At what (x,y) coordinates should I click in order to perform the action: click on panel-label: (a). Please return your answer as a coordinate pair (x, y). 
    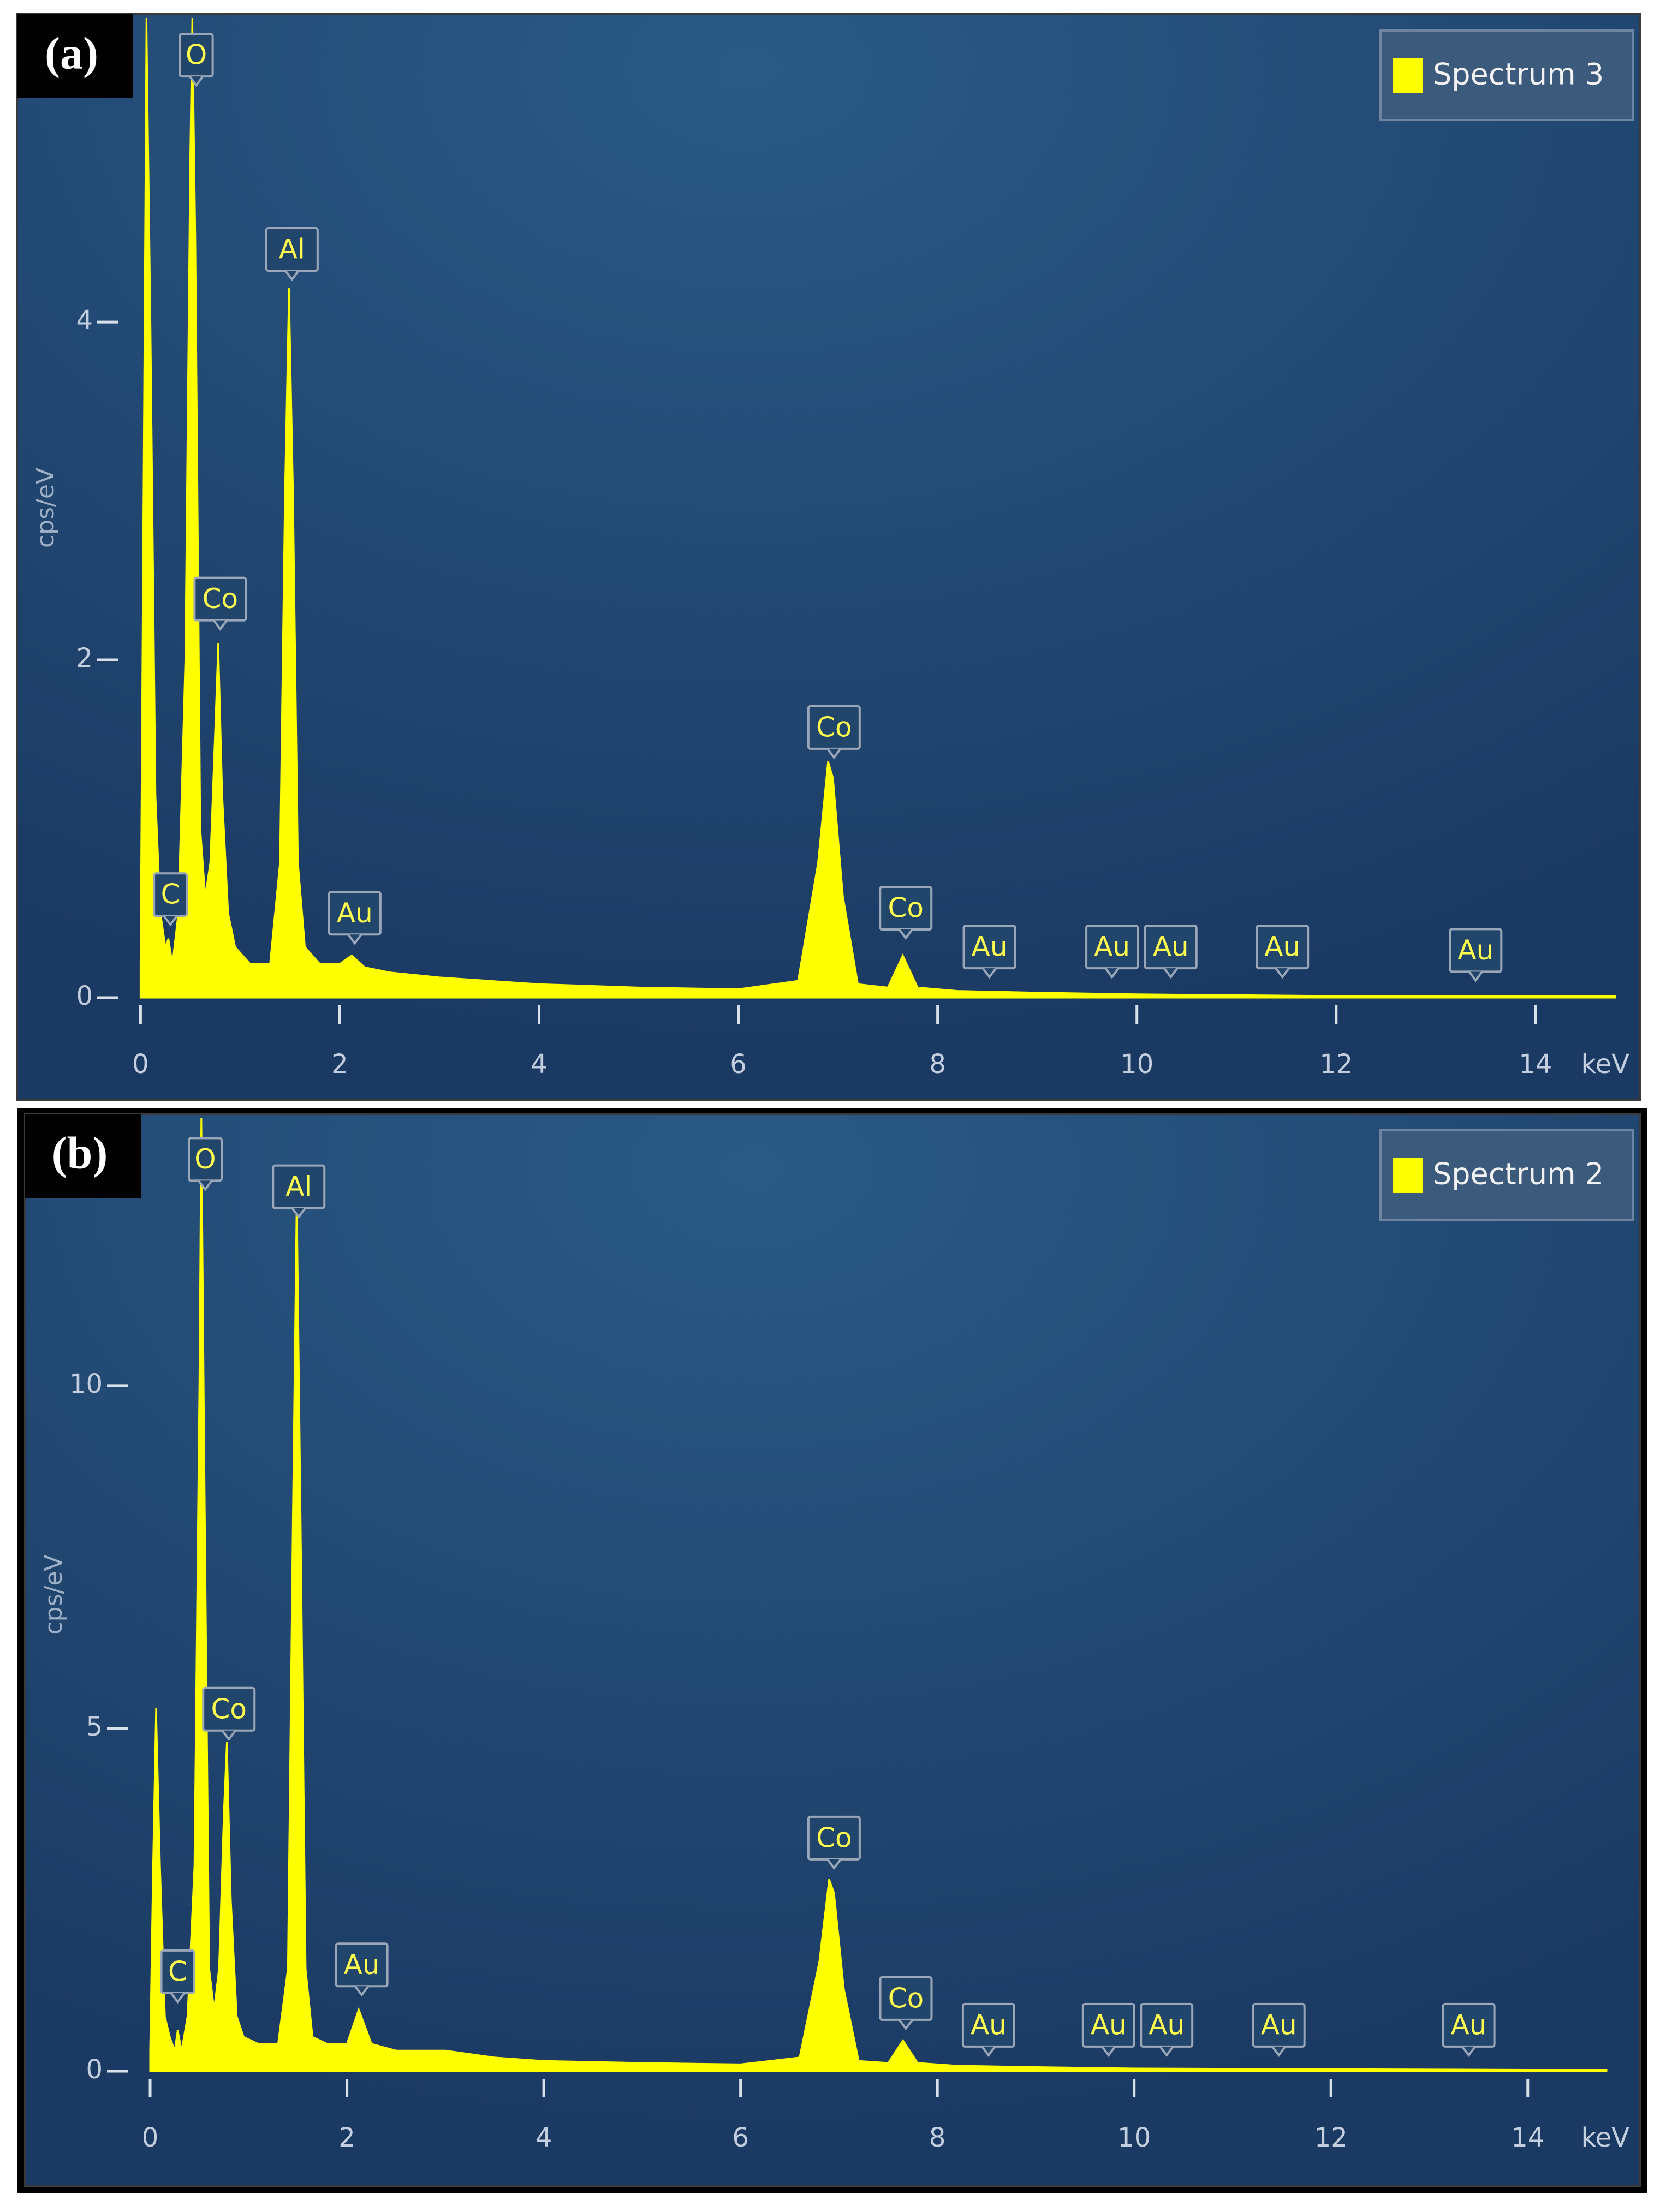
    Looking at the image, I should click on (72, 53).